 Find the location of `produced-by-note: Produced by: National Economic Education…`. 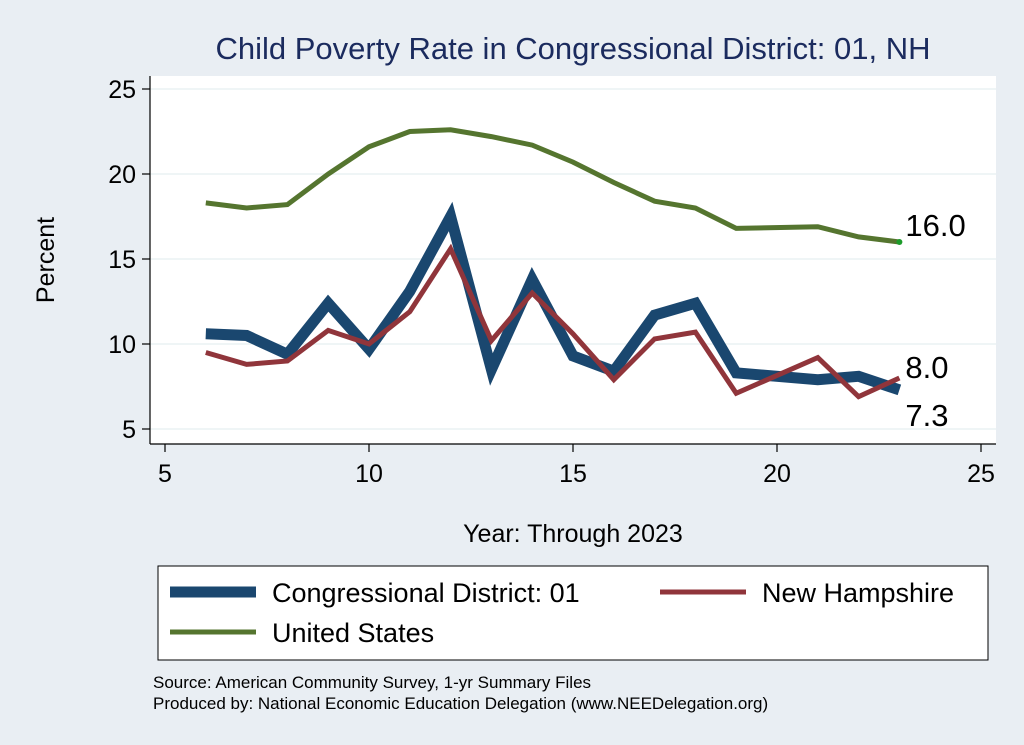

produced-by-note: Produced by: National Economic Education… is located at coordinates (460, 703).